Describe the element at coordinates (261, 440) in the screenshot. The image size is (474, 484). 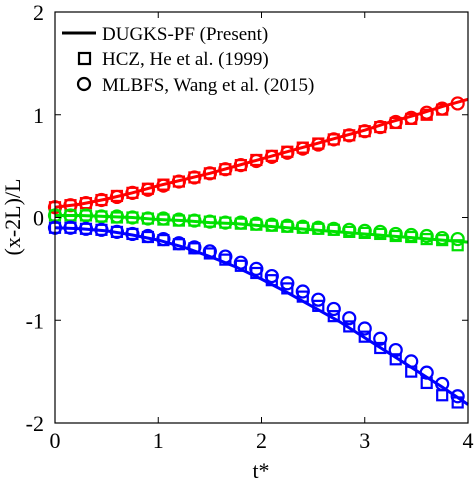
I see `x-tick-label: 2` at that location.